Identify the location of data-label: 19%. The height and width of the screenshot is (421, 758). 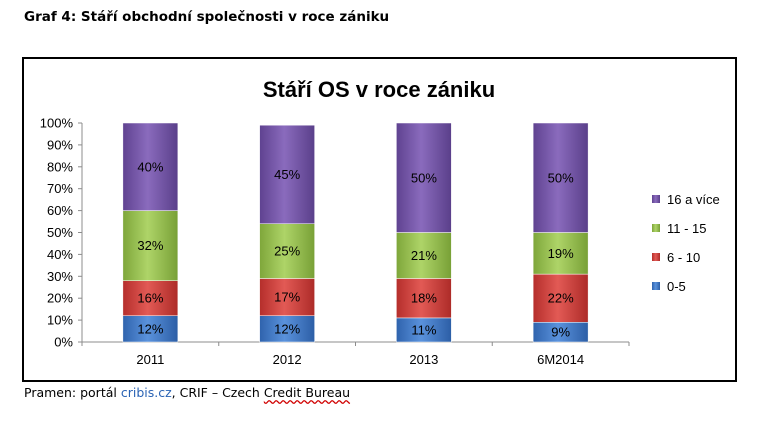
(561, 253).